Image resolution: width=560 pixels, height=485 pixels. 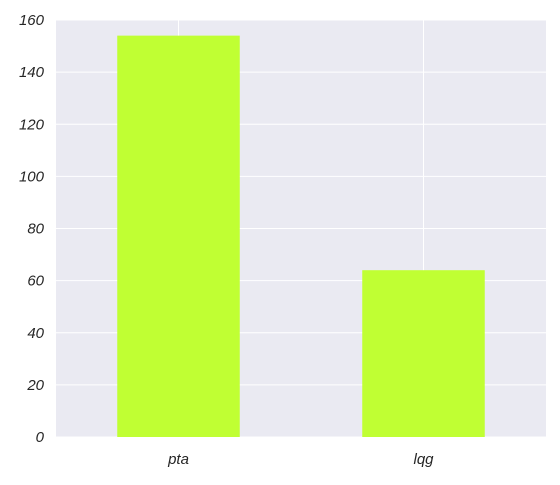 I want to click on y-tick-label: 20, so click(x=35, y=385).